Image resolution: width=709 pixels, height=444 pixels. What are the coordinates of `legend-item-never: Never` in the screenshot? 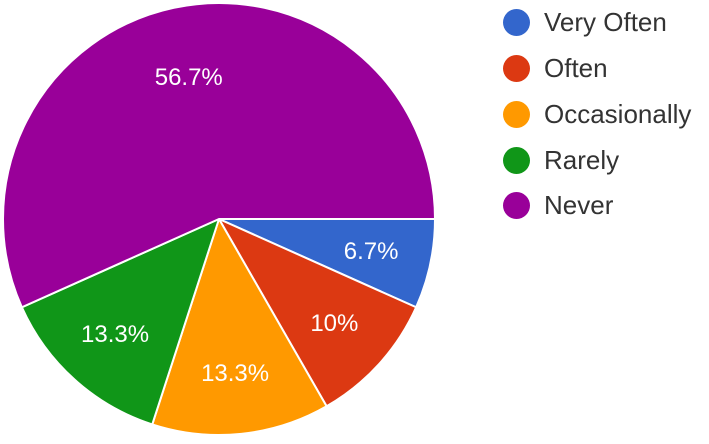 It's located at (597, 206).